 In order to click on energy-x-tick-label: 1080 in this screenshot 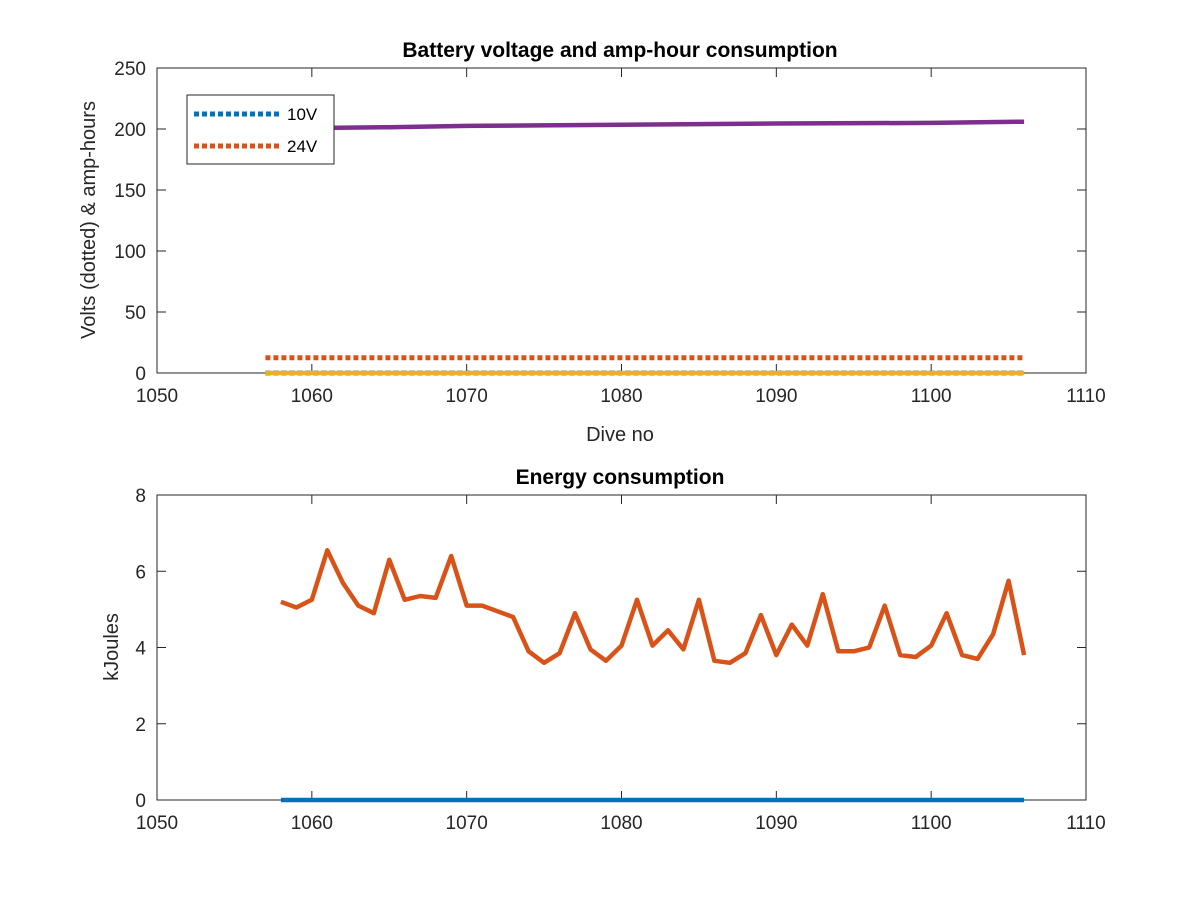, I will do `click(621, 823)`.